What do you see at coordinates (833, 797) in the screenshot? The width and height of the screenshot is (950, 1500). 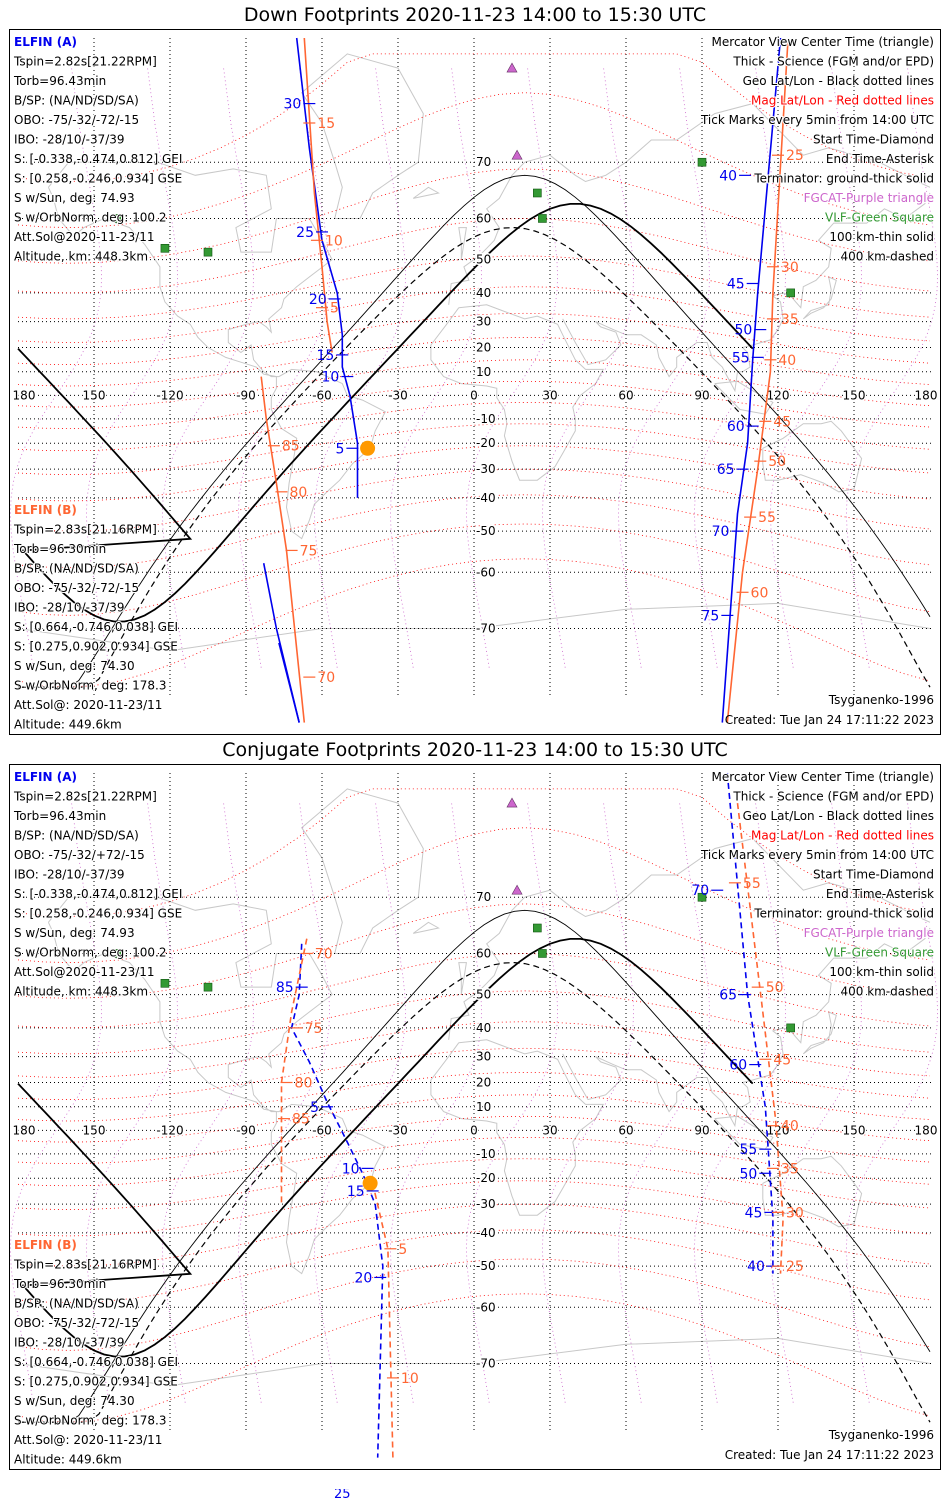 I see `legend-entry: Thick - Science (FGM and/or EPD)` at bounding box center [833, 797].